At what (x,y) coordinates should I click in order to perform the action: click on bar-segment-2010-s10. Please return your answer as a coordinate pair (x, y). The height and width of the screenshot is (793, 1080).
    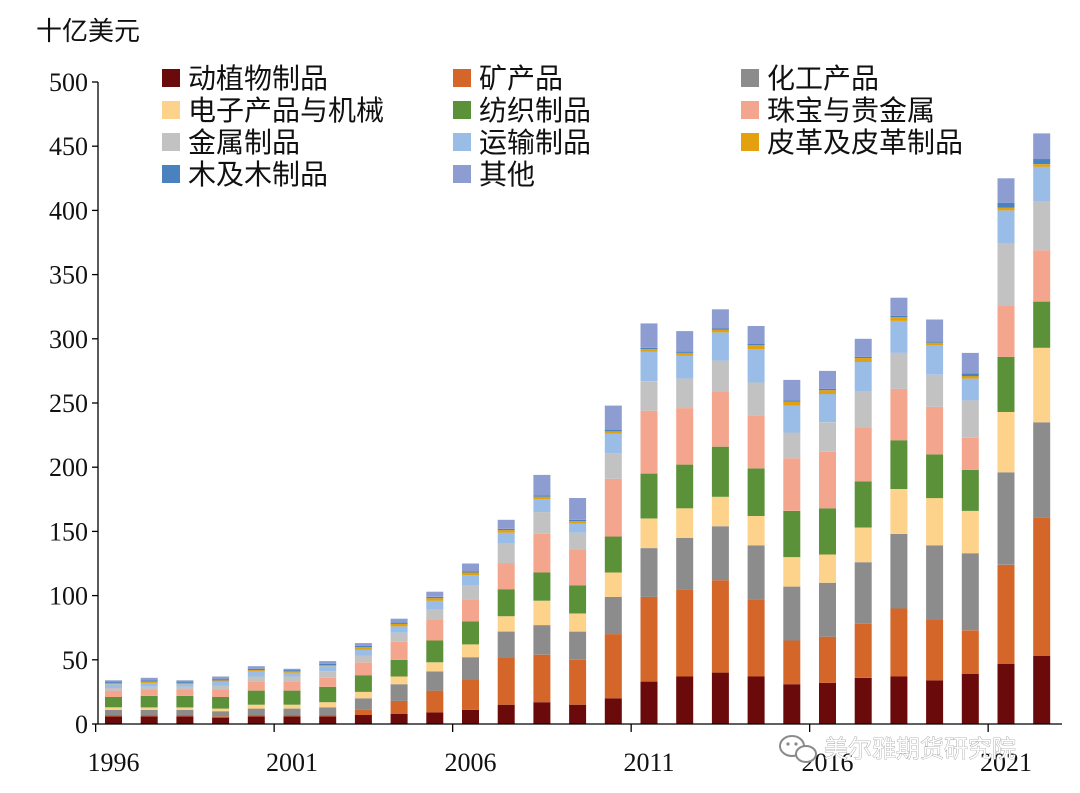
    Looking at the image, I should click on (613, 417).